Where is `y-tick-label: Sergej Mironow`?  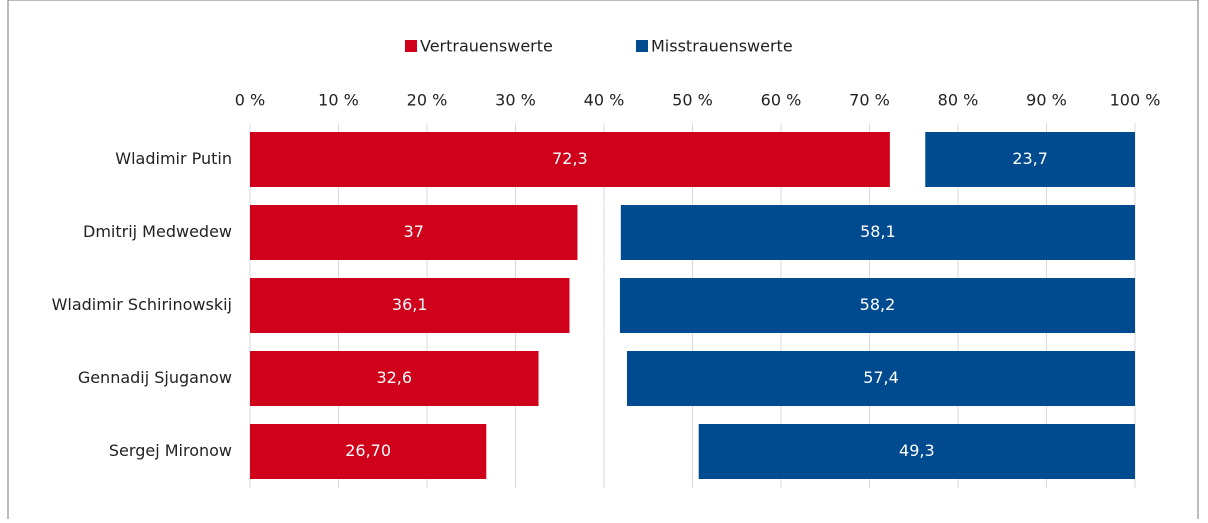 y-tick-label: Sergej Mironow is located at coordinates (170, 450).